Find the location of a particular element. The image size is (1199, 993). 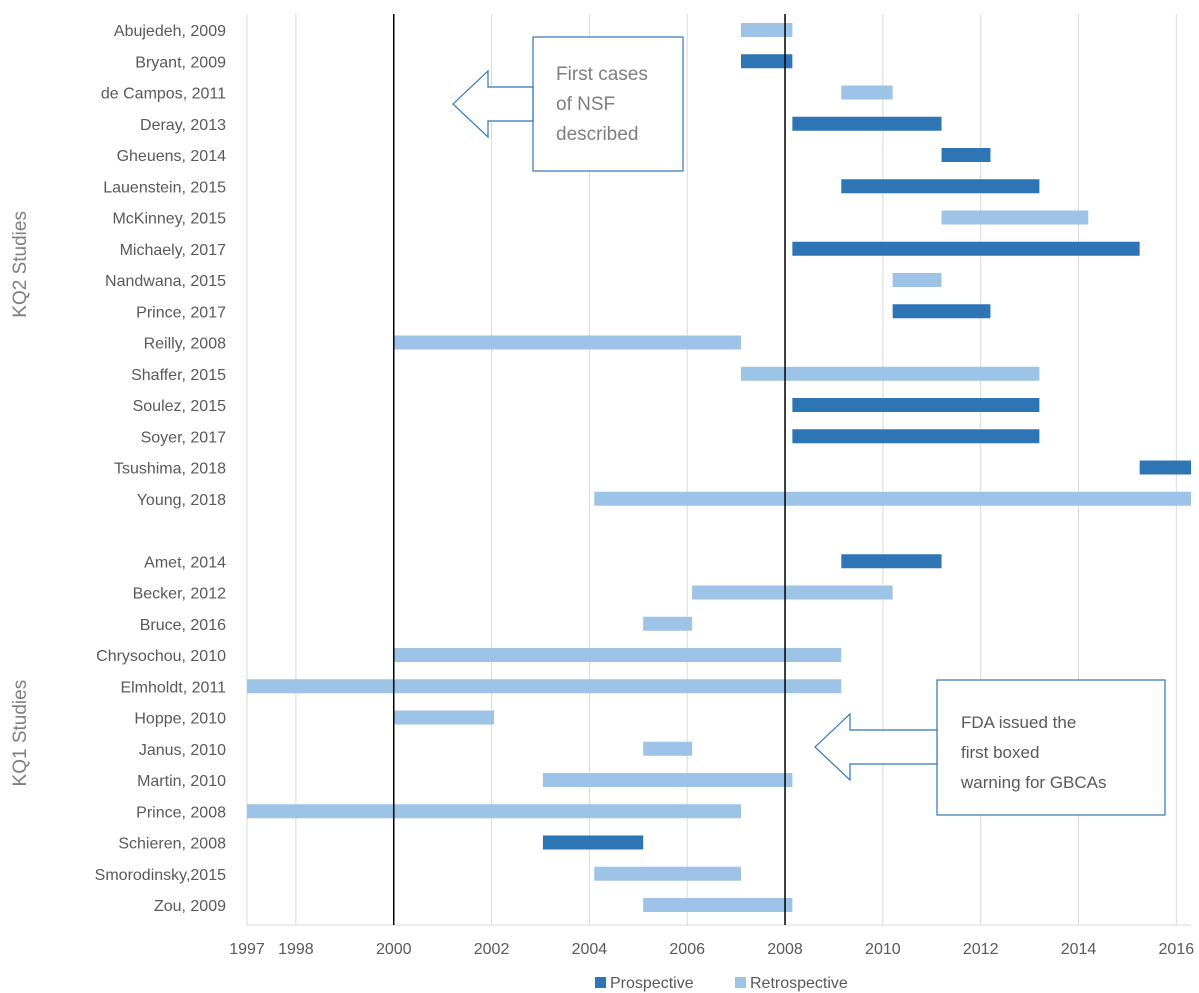

group-labels: KQ2 Studies KQ1 Studies is located at coordinates (20, 498).